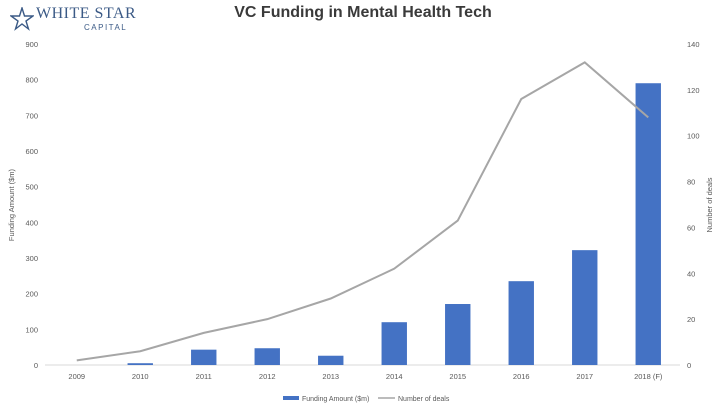 The image size is (720, 407). Describe the element at coordinates (330, 376) in the screenshot. I see `x-tick-label: 2013` at that location.